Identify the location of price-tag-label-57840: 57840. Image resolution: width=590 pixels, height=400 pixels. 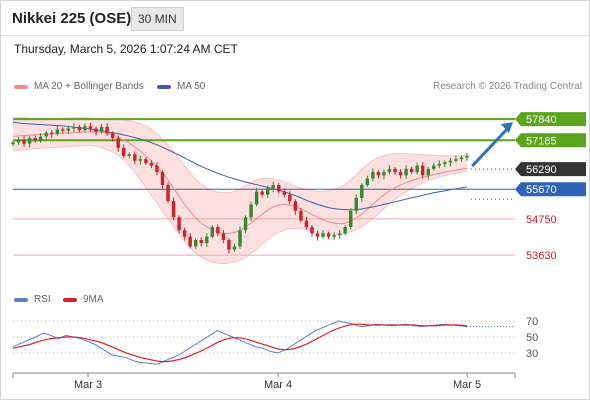
(541, 120).